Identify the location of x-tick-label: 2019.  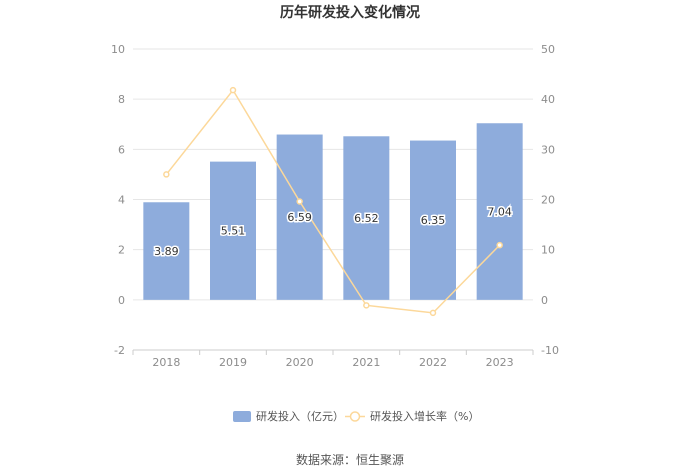
(233, 362).